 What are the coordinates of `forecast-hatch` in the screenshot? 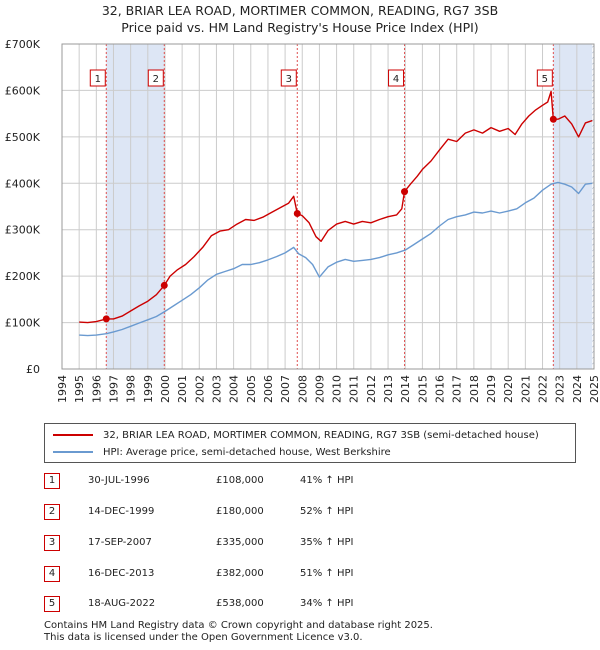 It's located at (593, 206).